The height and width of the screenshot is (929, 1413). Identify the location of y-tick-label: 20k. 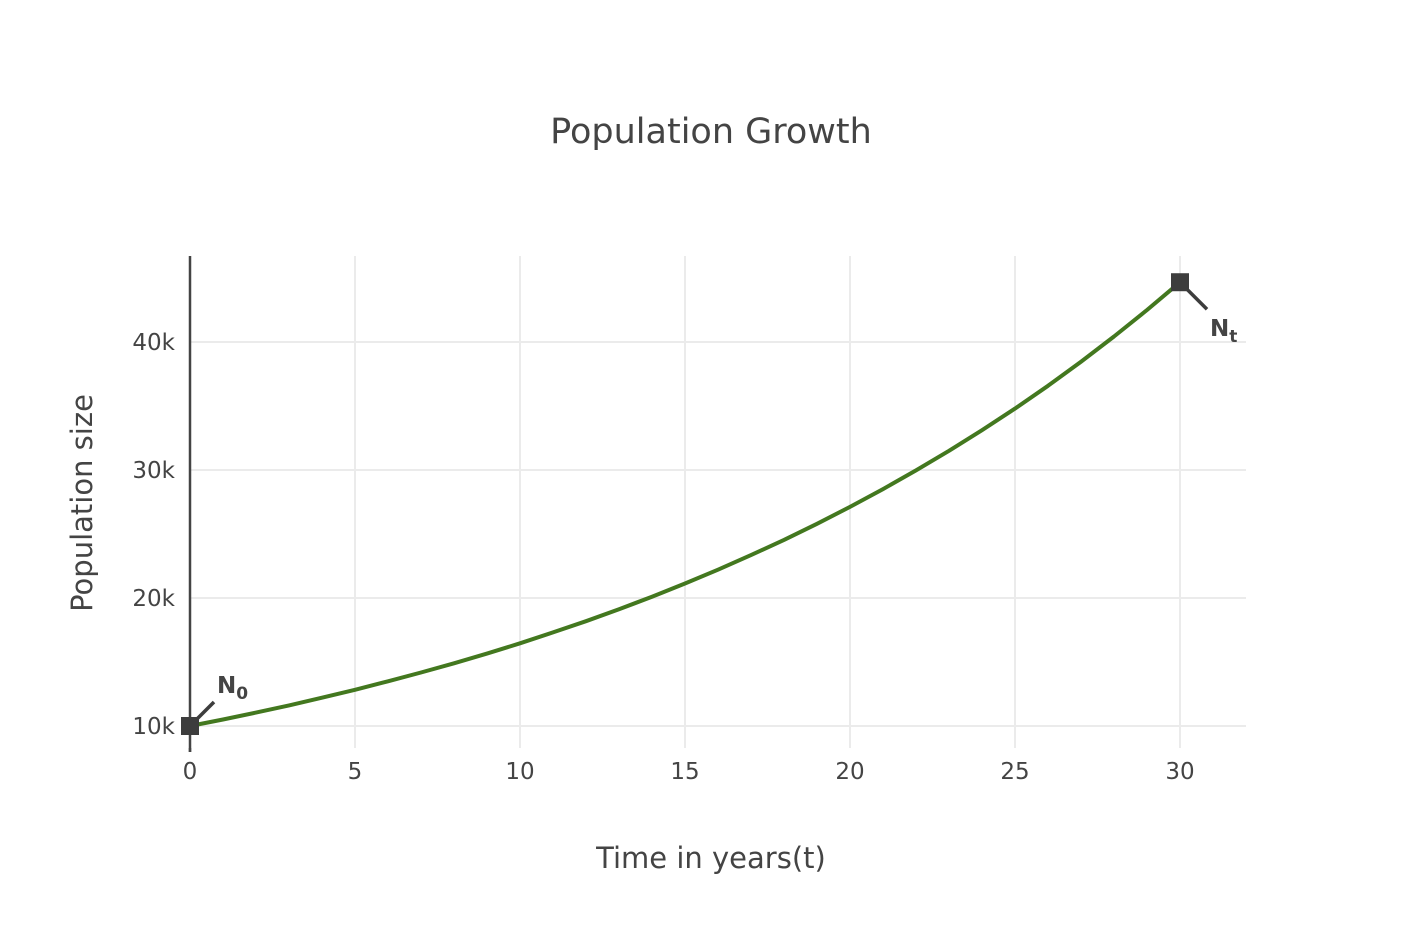
(153, 599).